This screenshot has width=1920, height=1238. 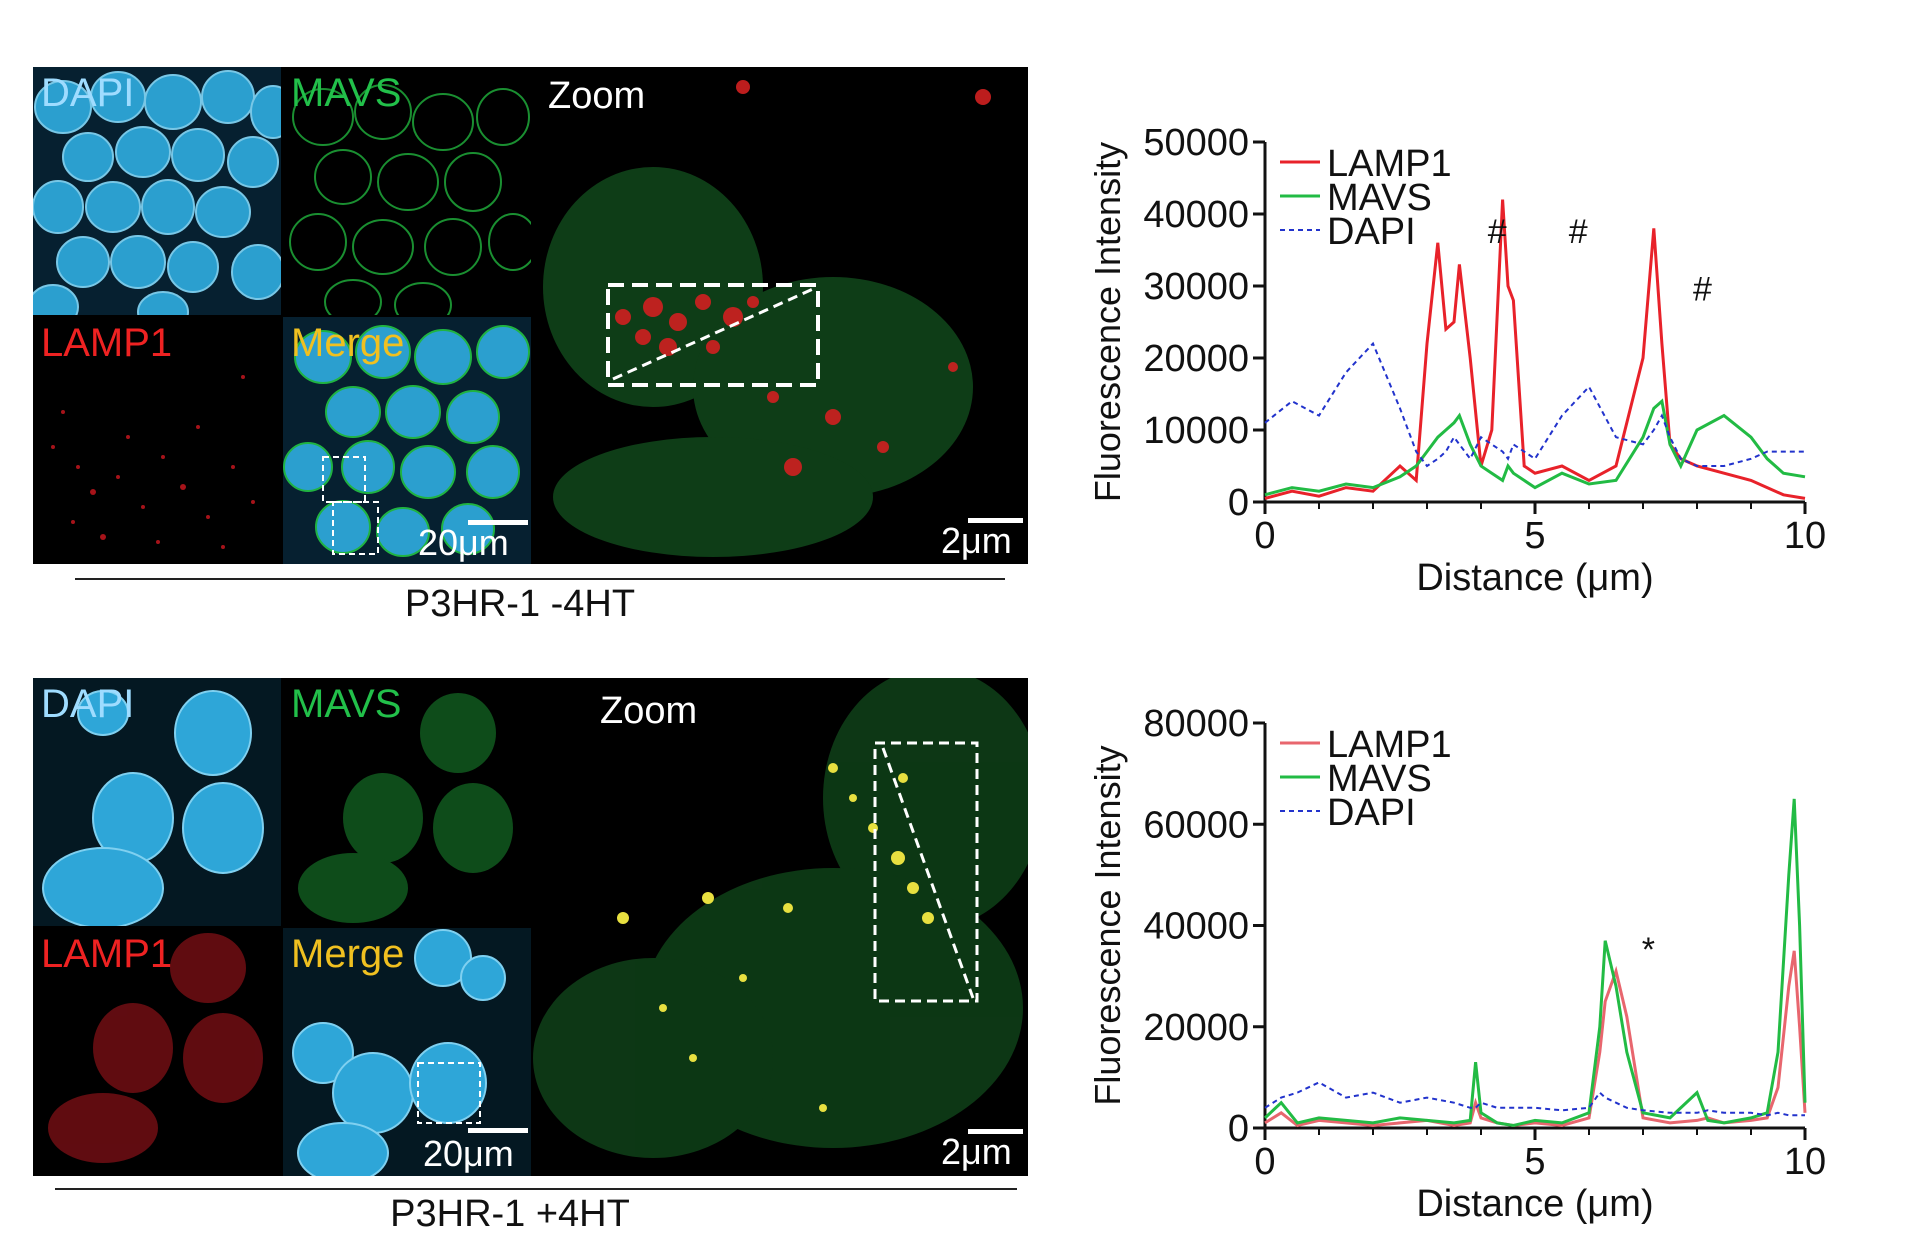 I want to click on merge-label: Merge, so click(x=348, y=343).